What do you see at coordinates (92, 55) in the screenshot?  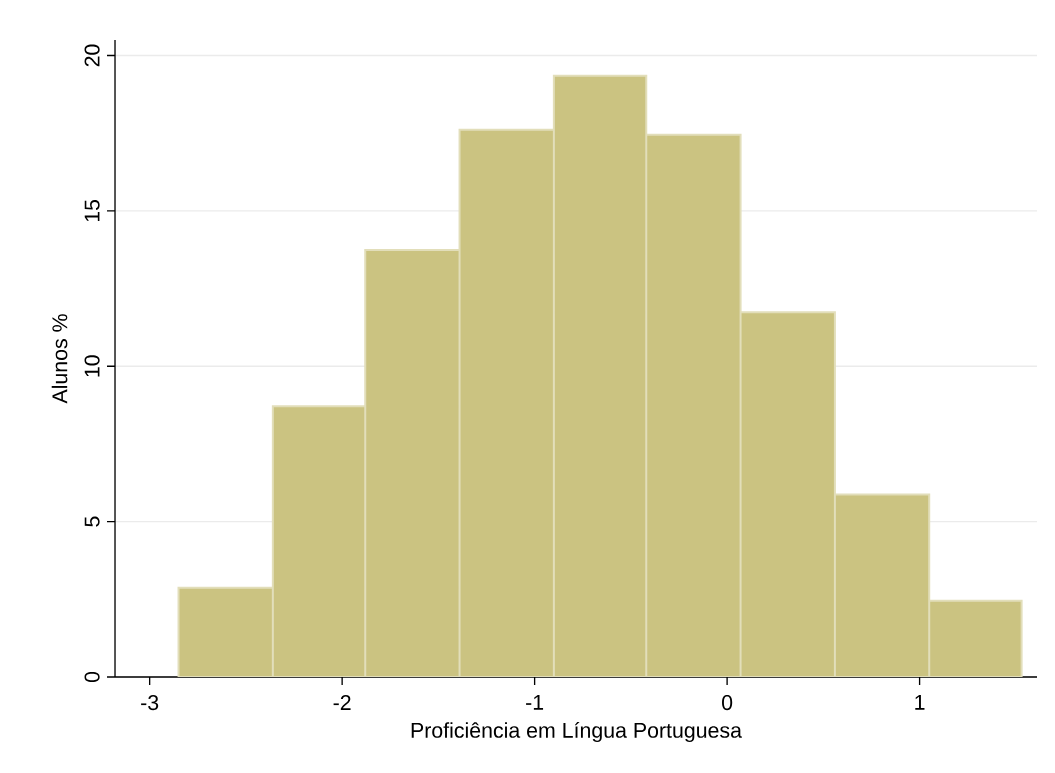 I see `y-tick-label: 20` at bounding box center [92, 55].